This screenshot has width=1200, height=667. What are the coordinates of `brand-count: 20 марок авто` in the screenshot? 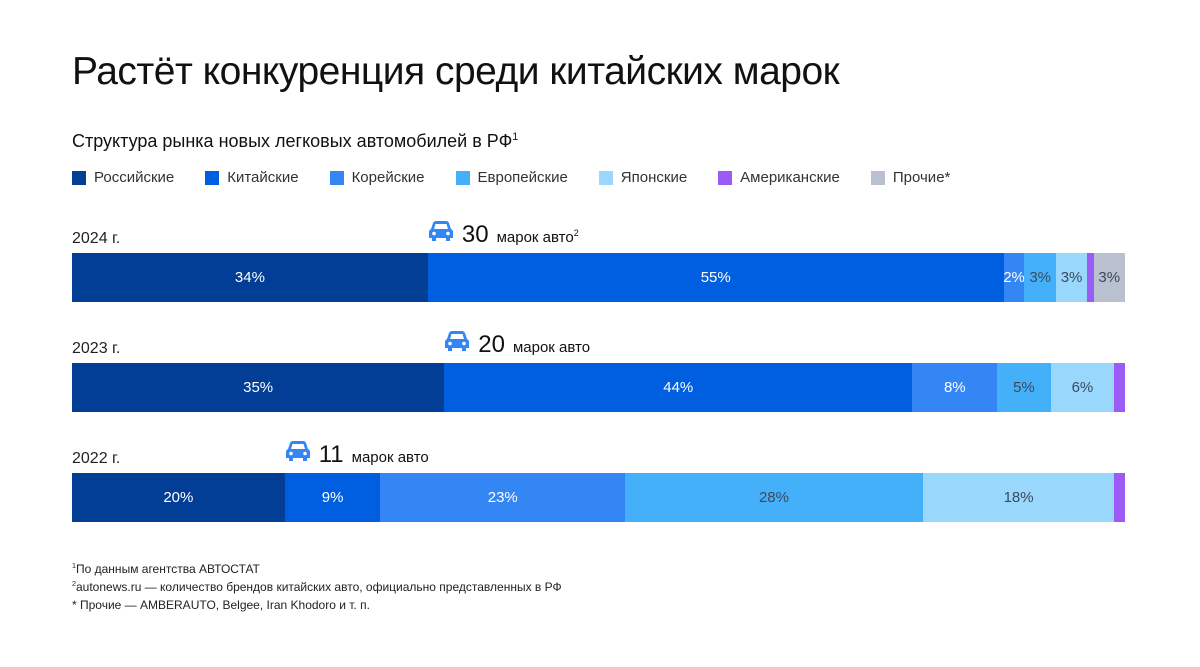 It's located at (517, 344).